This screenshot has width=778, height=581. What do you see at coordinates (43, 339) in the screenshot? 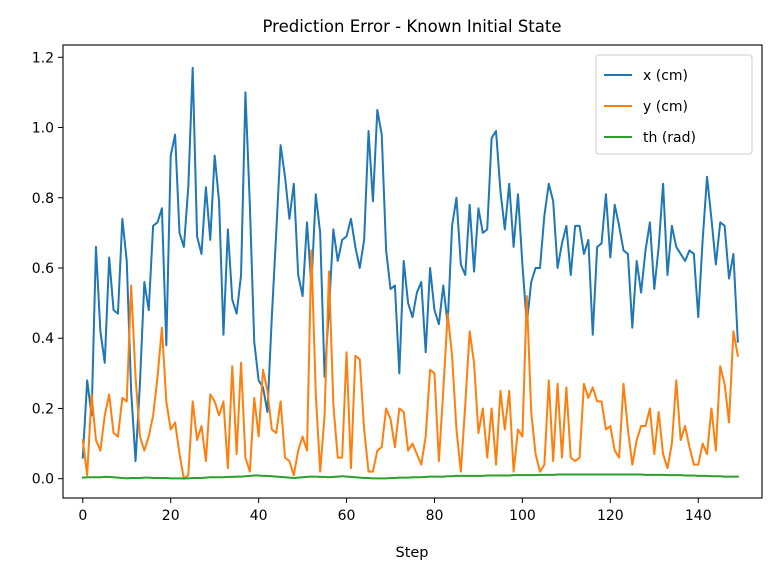
I see `y-tick-label: 0.4` at bounding box center [43, 339].